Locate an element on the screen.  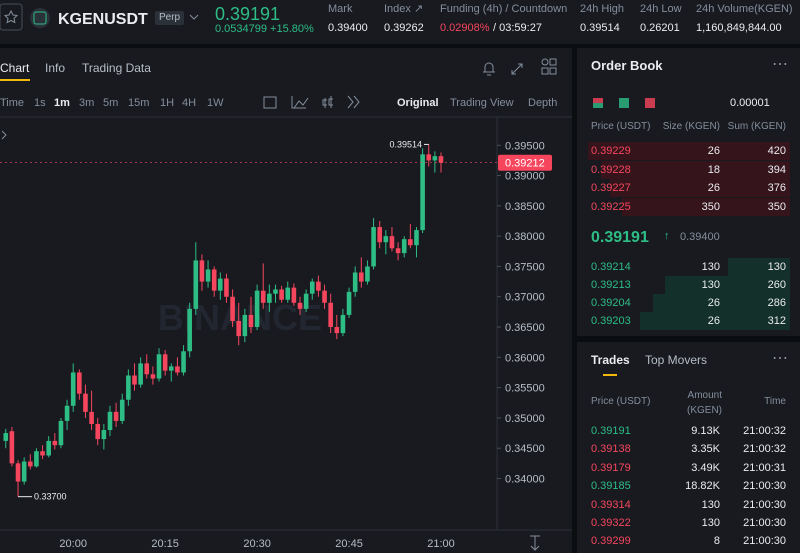
stat-label: Mark is located at coordinates (340, 9).